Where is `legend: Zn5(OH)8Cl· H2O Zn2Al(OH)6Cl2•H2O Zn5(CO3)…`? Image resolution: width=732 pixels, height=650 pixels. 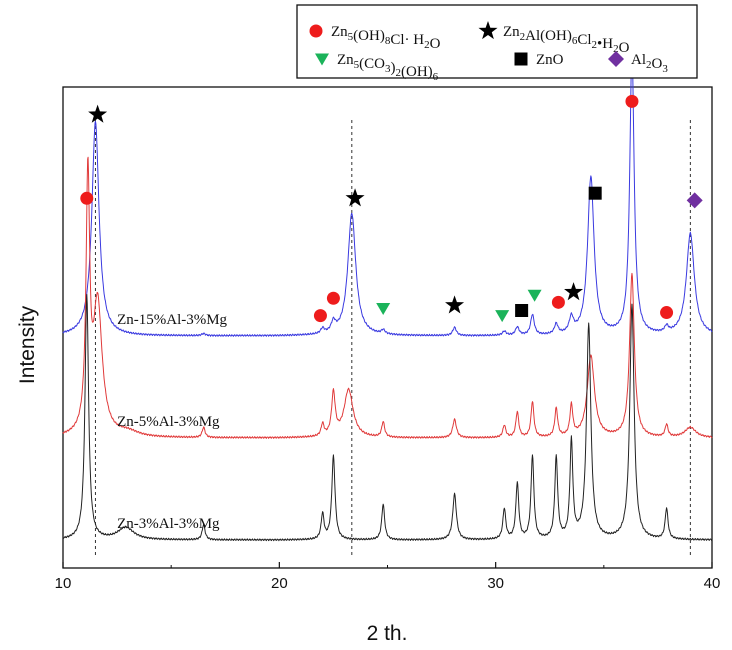
legend: Zn5(OH)8Cl· H2O Zn2Al(OH)6Cl2•H2O Zn5(CO3)… is located at coordinates (497, 43).